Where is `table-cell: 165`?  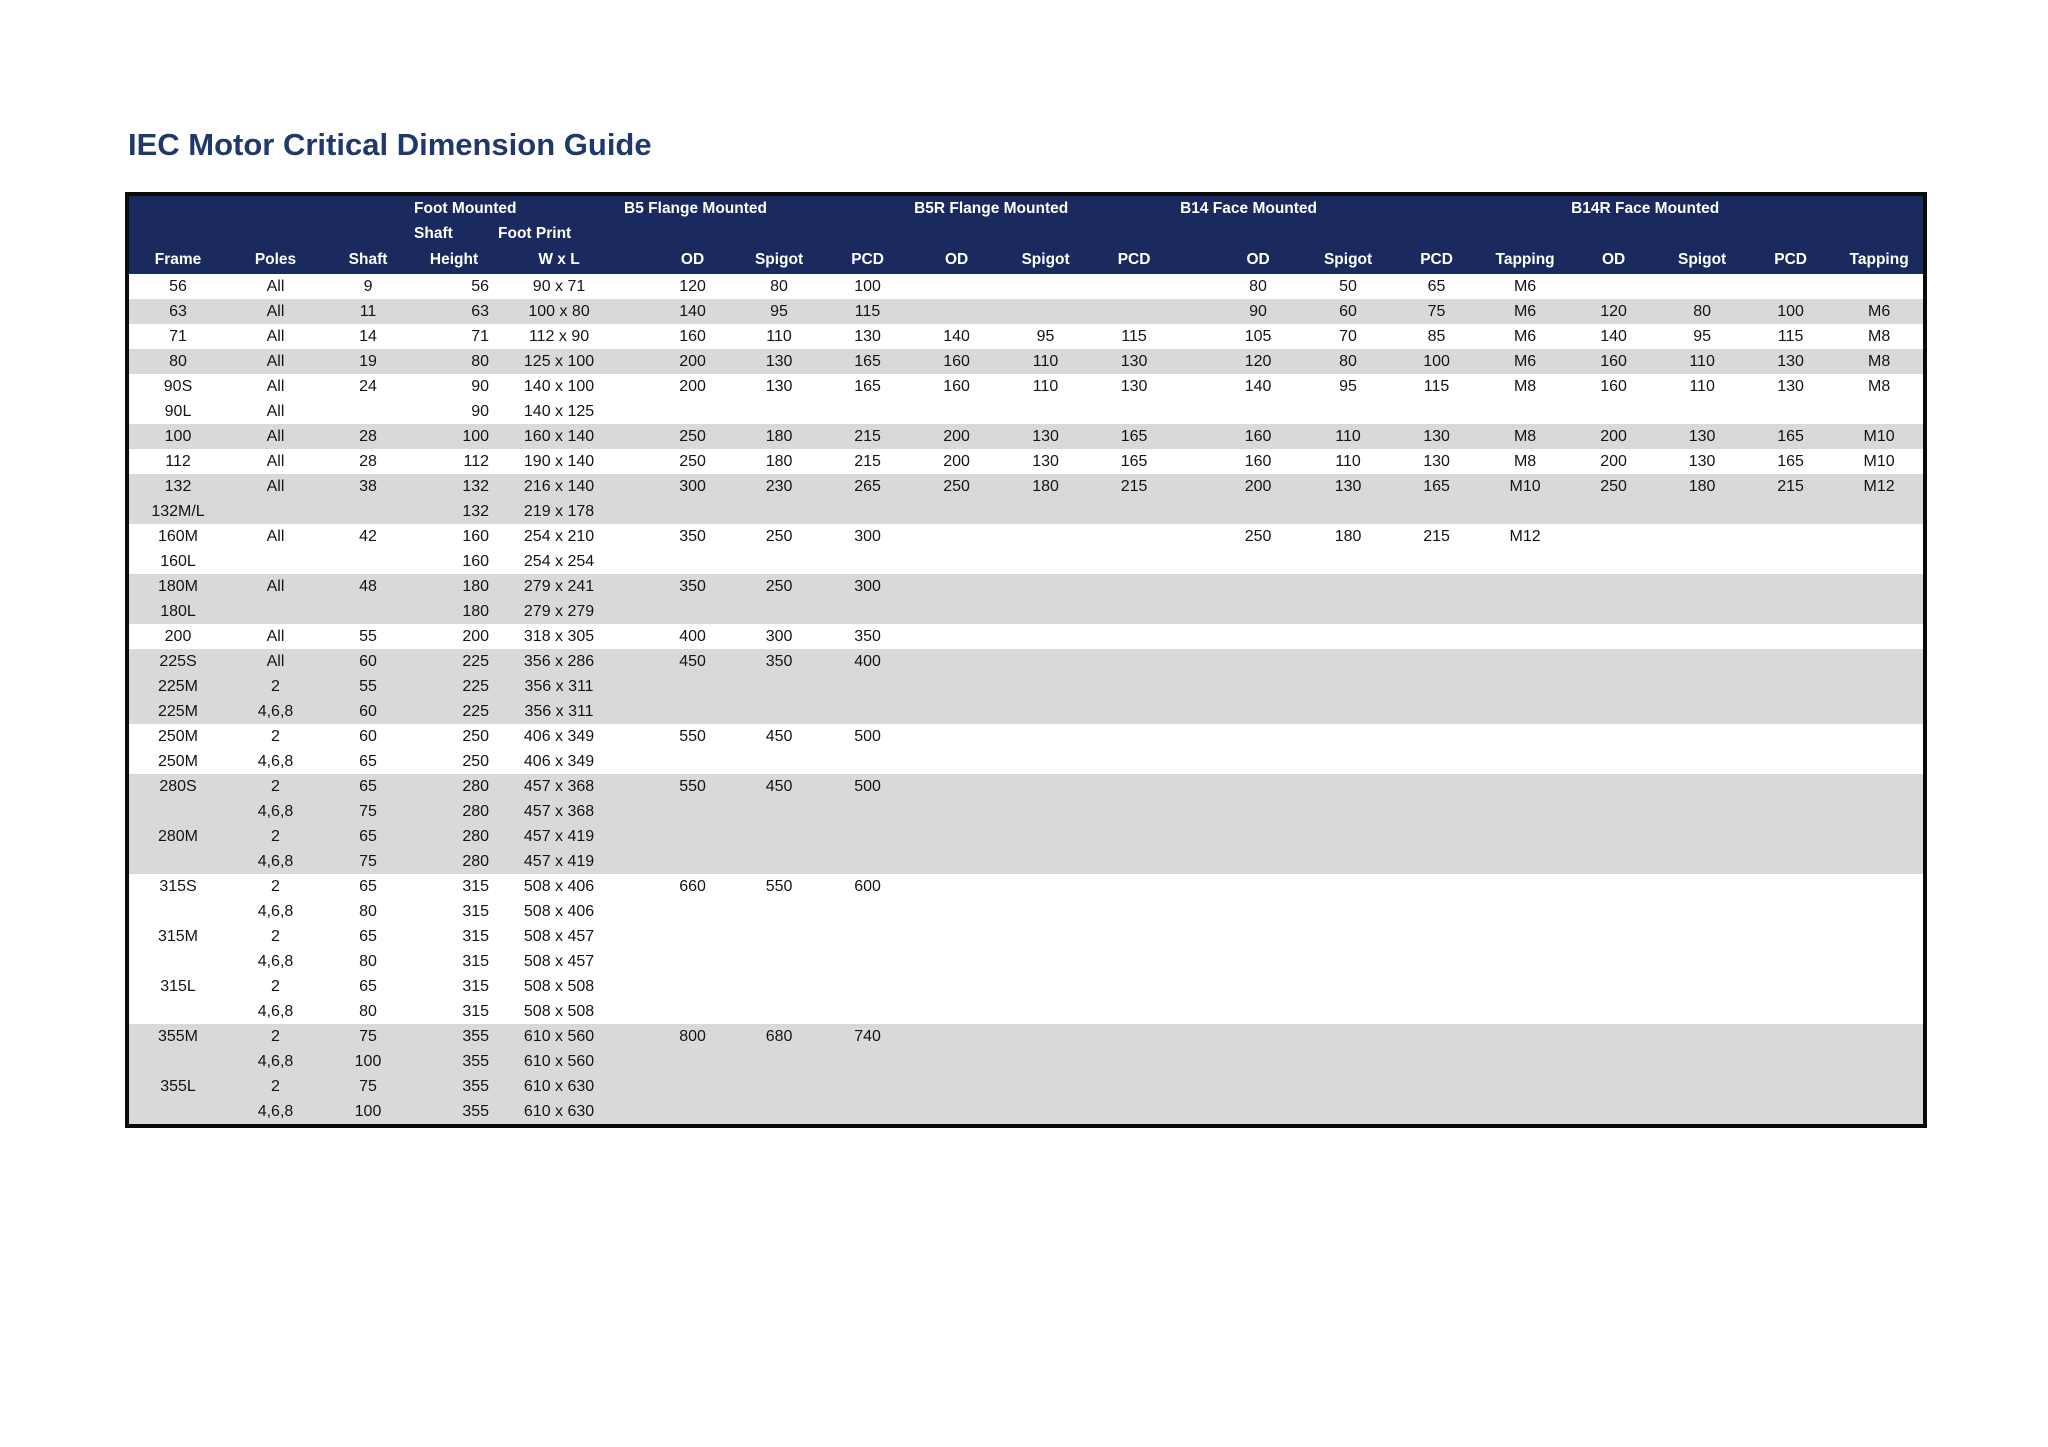
table-cell: 165 is located at coordinates (1134, 436).